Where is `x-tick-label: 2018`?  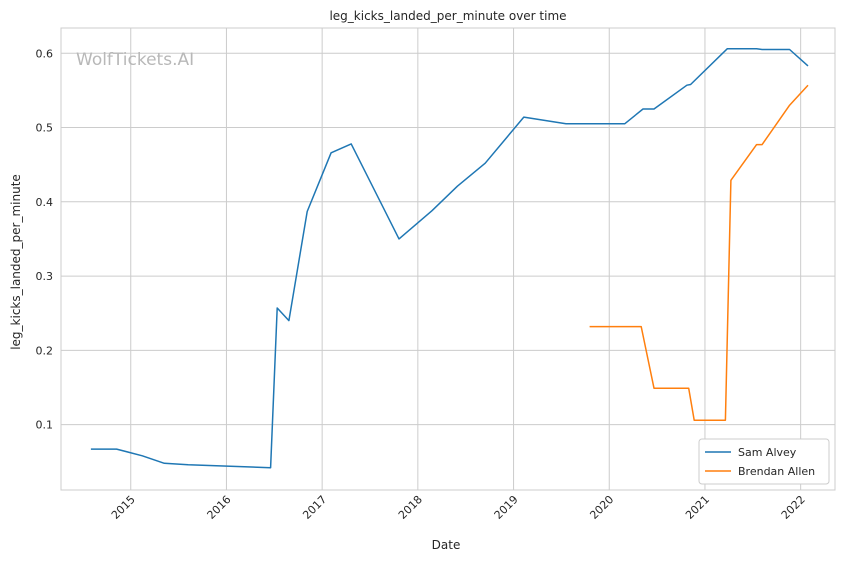
x-tick-label: 2018 is located at coordinates (410, 507).